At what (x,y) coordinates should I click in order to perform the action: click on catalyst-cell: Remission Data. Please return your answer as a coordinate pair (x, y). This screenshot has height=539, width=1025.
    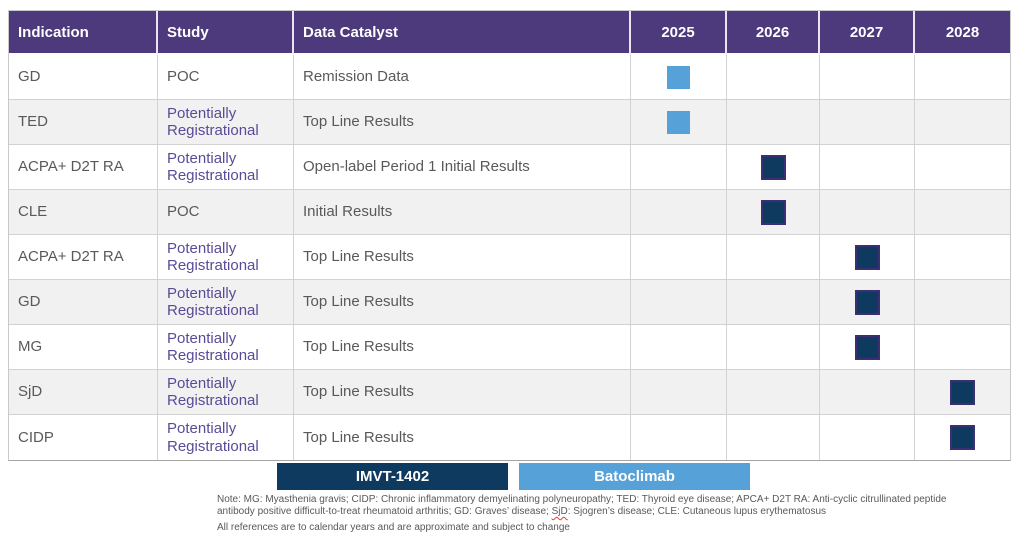
    Looking at the image, I should click on (462, 77).